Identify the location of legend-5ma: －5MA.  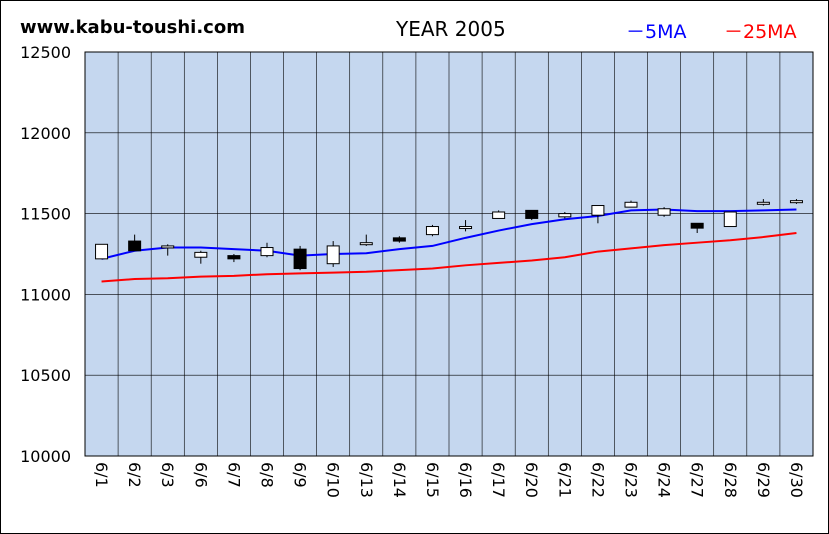
(656, 32).